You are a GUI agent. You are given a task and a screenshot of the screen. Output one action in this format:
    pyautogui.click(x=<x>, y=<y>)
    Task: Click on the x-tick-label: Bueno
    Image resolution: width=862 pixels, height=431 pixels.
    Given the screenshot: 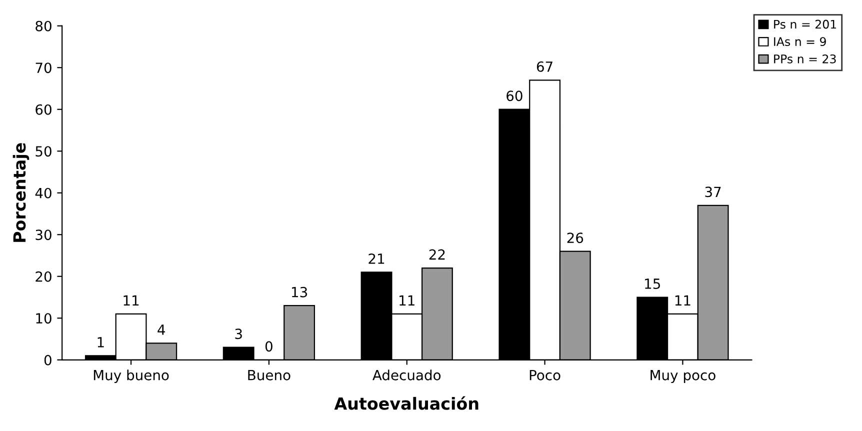 What is the action you would take?
    pyautogui.click(x=269, y=375)
    